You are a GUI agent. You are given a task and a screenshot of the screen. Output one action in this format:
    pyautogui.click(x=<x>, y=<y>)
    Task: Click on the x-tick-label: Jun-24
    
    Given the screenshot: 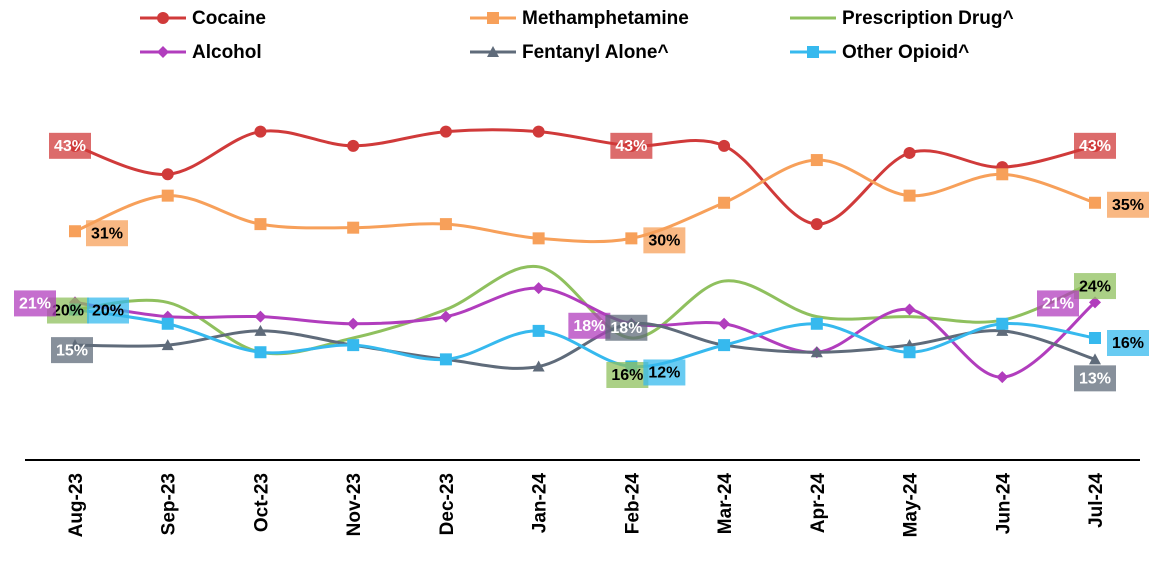 What is the action you would take?
    pyautogui.click(x=1003, y=504)
    